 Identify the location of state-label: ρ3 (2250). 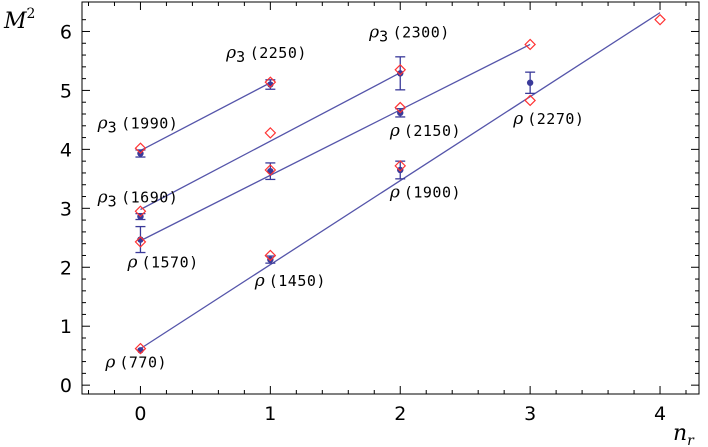
(266, 54).